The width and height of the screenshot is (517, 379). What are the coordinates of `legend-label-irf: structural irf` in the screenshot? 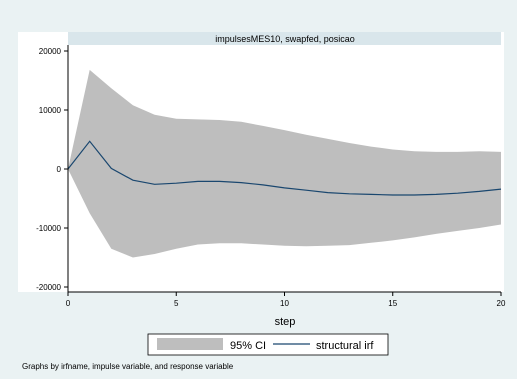 It's located at (345, 346).